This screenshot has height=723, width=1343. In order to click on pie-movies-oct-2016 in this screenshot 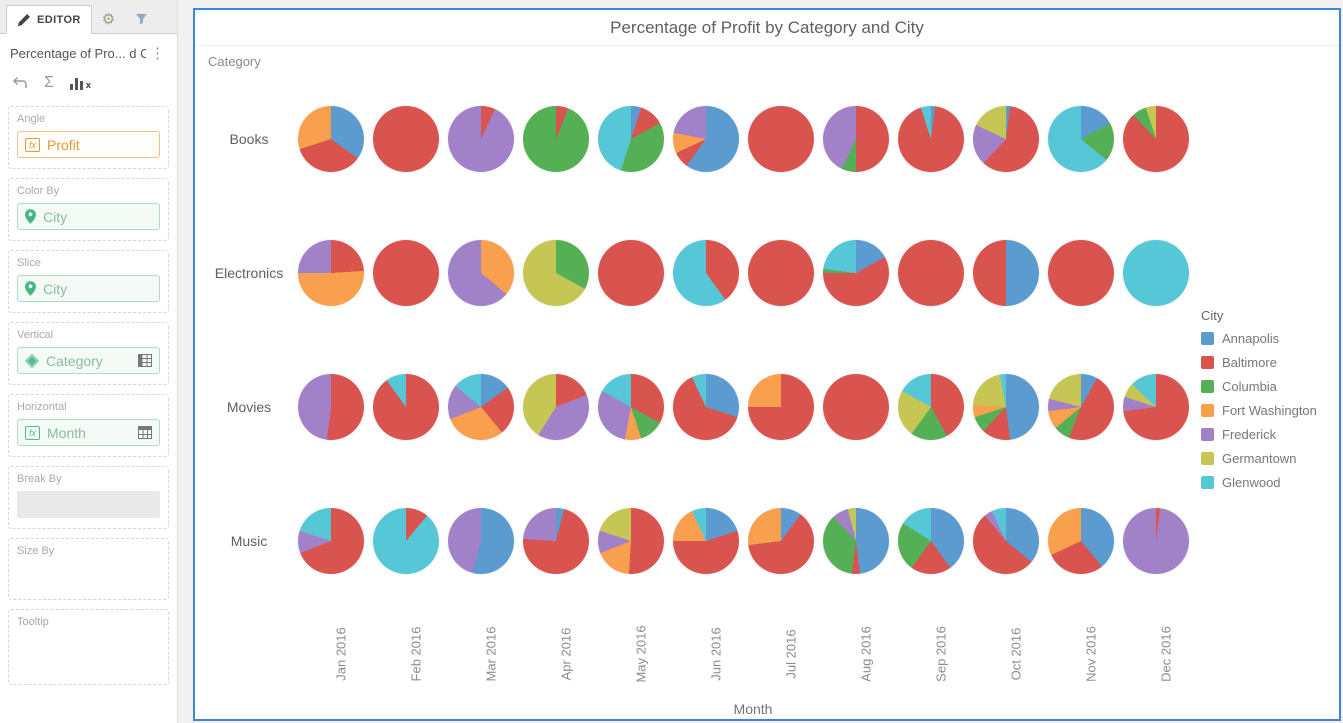, I will do `click(1005, 407)`.